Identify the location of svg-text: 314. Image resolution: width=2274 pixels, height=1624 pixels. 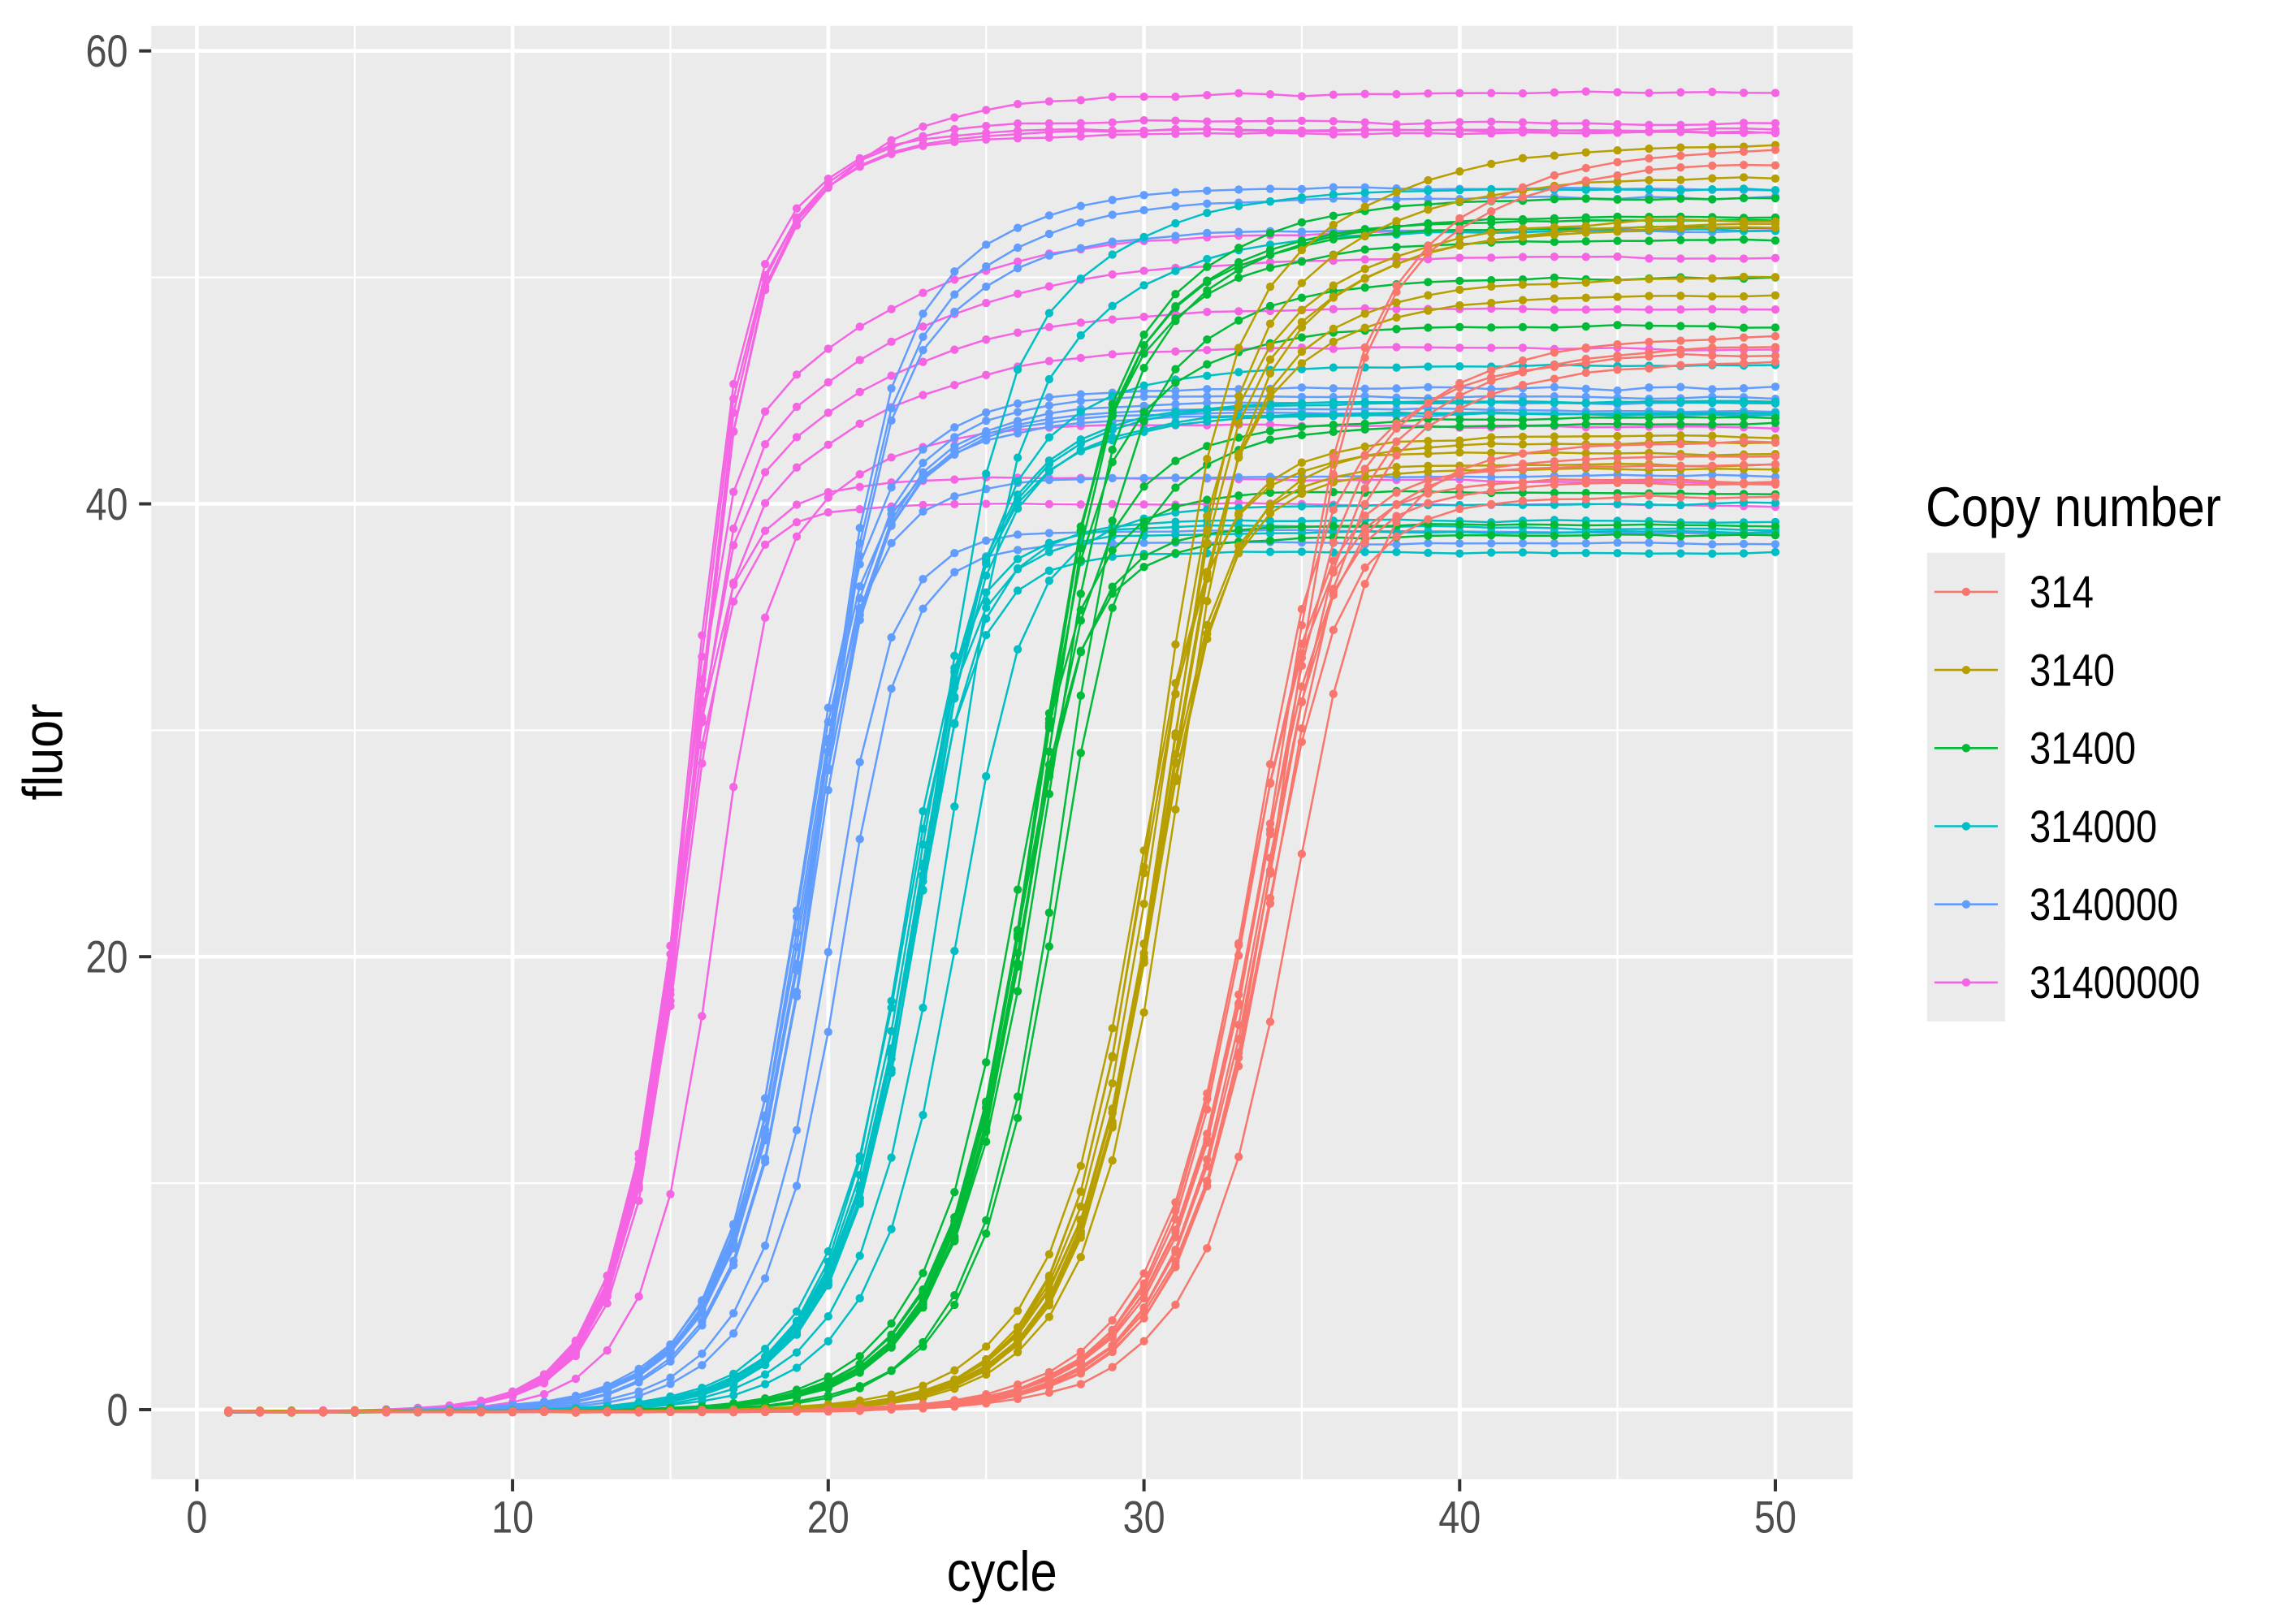
(2062, 591).